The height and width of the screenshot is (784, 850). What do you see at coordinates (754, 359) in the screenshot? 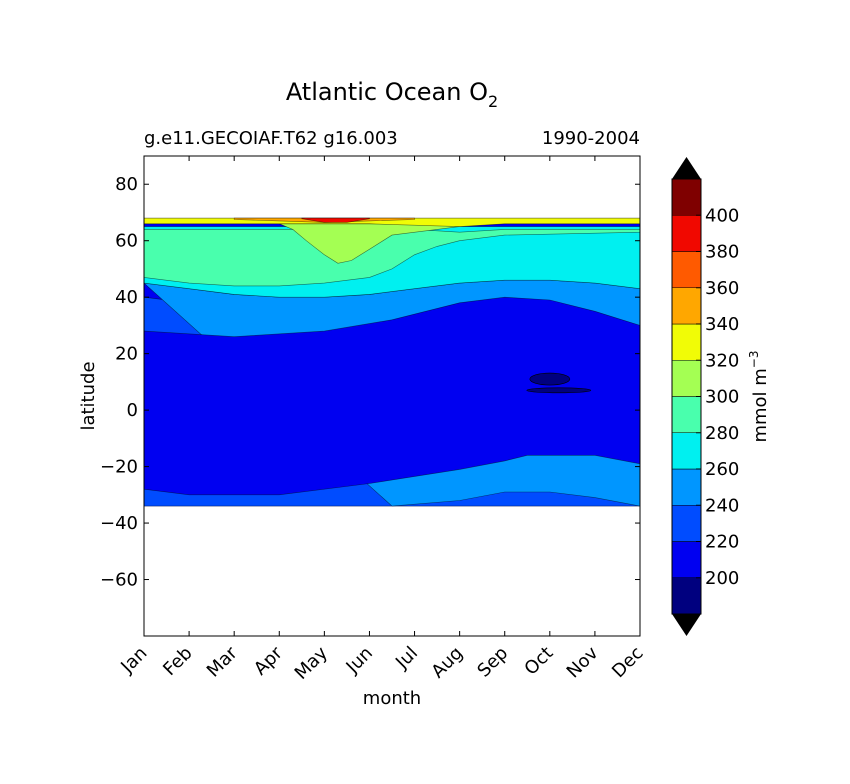
I see `colorbar-label-exponent: −3` at bounding box center [754, 359].